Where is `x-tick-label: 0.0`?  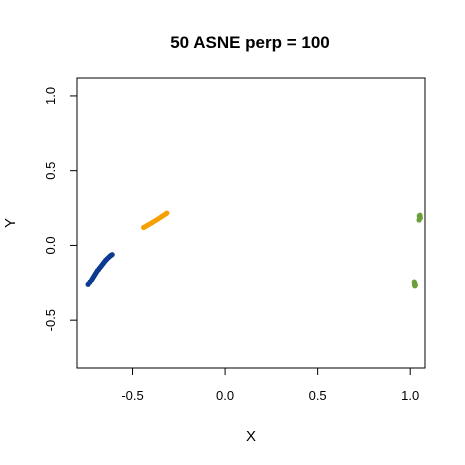 x-tick-label: 0.0 is located at coordinates (225, 395).